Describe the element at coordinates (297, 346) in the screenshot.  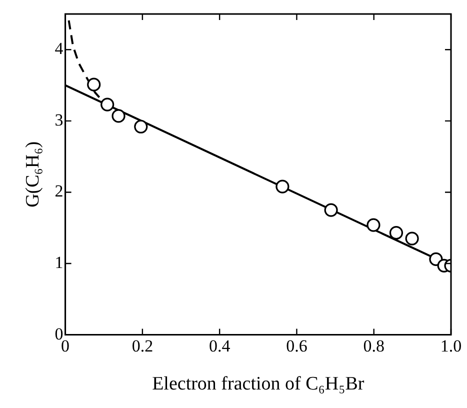
I see `x-tick-label: 0.6` at that location.